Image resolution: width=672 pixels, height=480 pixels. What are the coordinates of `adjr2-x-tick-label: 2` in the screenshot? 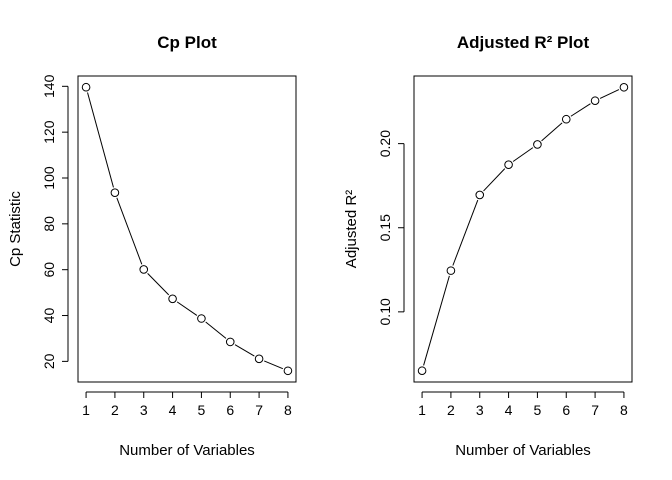 It's located at (451, 410).